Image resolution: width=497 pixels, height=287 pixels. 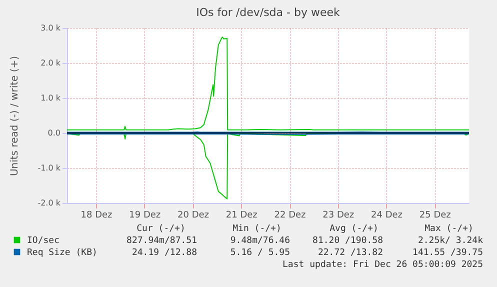 What do you see at coordinates (260, 253) in the screenshot?
I see `text: 5.16 / 5.95` at bounding box center [260, 253].